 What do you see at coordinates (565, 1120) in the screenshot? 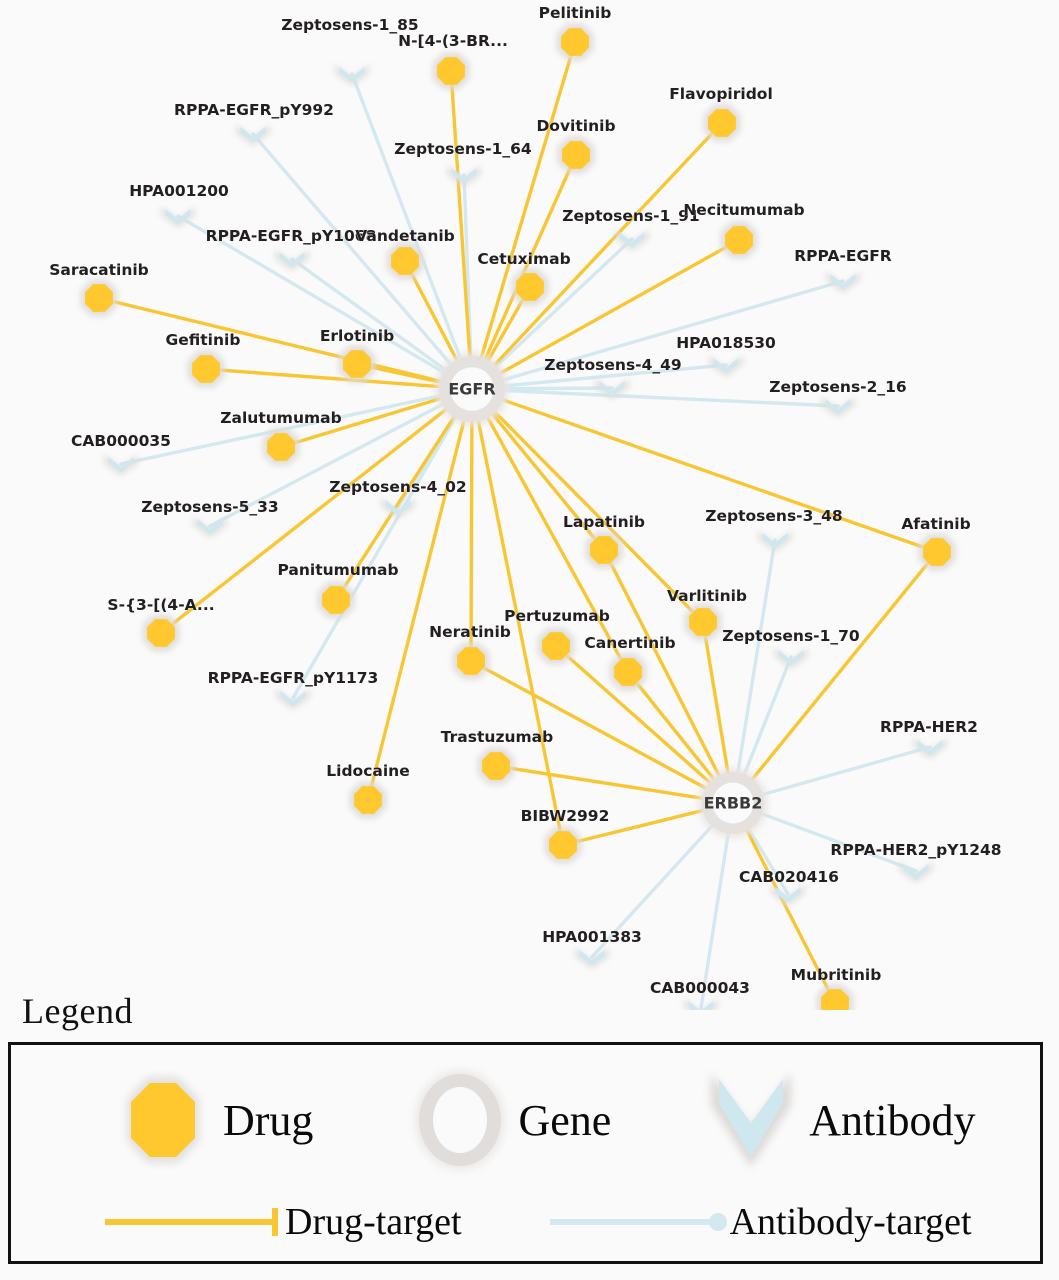
I see `legend-gene-label: Gene` at bounding box center [565, 1120].